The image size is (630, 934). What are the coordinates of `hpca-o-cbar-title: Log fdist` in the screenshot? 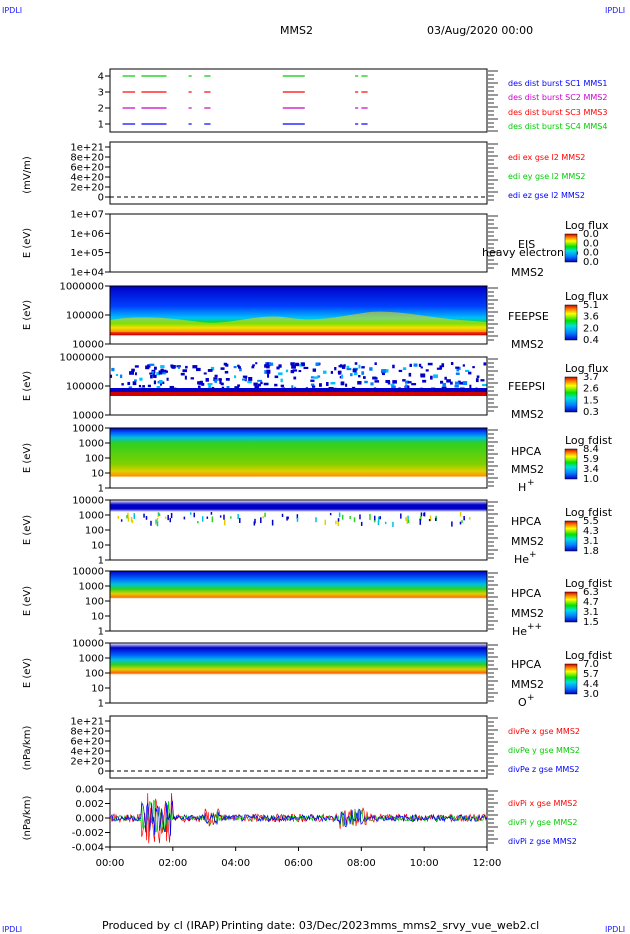 It's located at (589, 655).